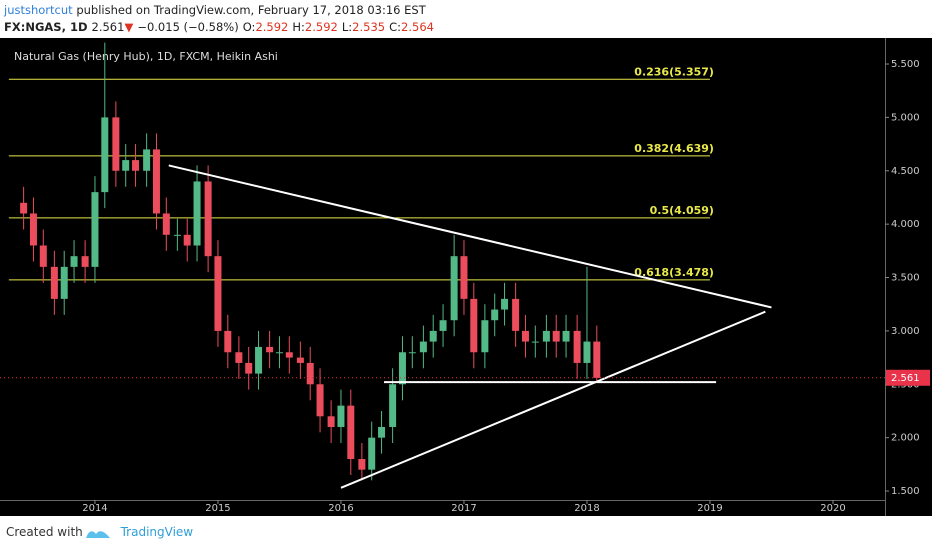 This screenshot has height=550, width=932. Describe the element at coordinates (340, 508) in the screenshot. I see `x-tick-label: 2016` at that location.